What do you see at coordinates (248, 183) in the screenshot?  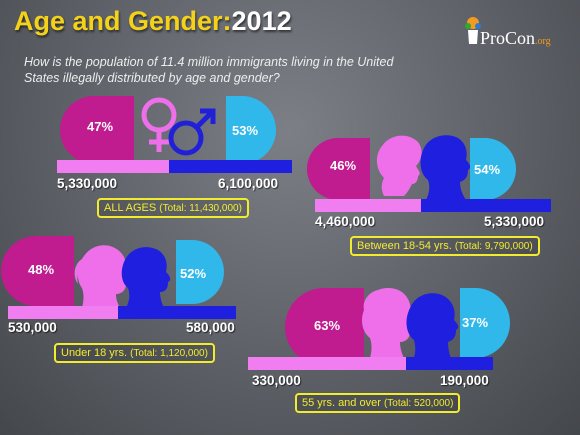 I see `male-count: 6,100,000` at bounding box center [248, 183].